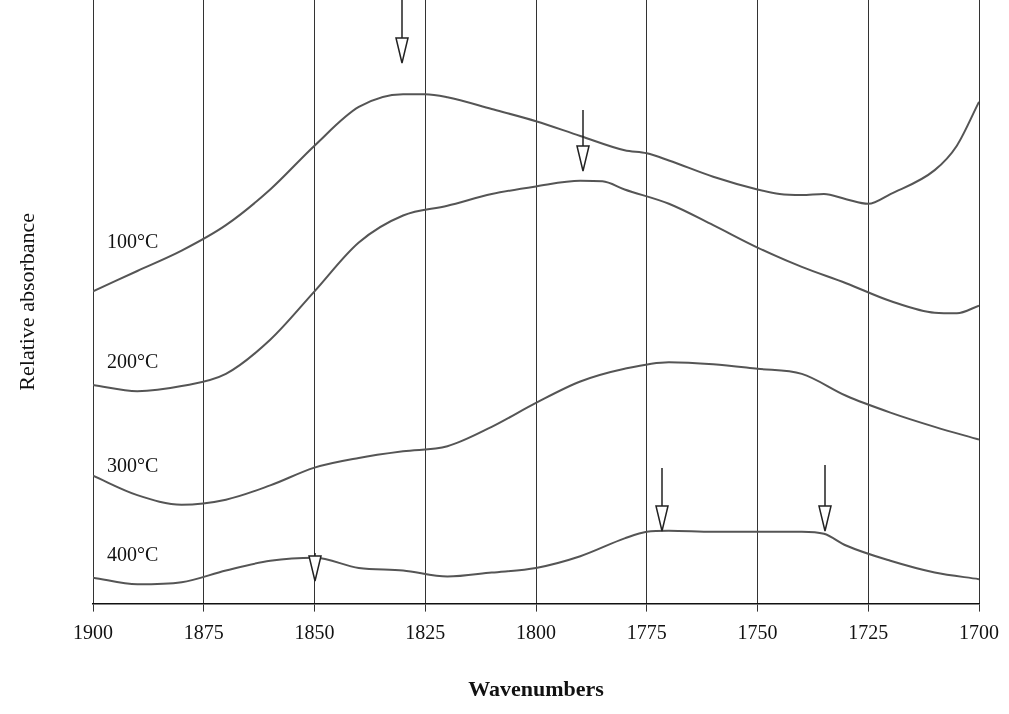  I want to click on y-axis-title: Relative absorbance, so click(26, 301).